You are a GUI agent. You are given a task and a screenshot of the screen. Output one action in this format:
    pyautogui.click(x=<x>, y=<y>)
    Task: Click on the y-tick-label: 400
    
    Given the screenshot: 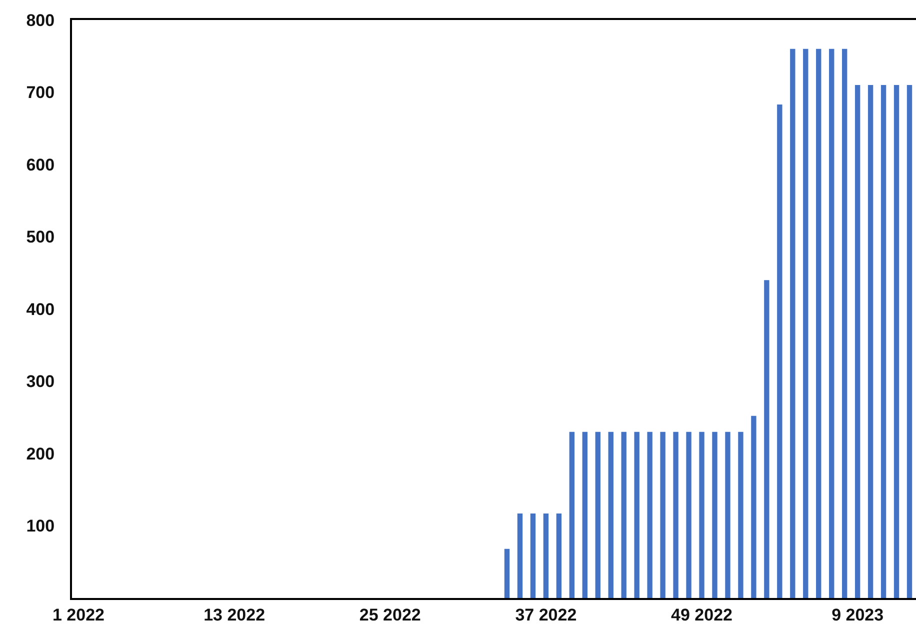 What is the action you would take?
    pyautogui.click(x=40, y=309)
    